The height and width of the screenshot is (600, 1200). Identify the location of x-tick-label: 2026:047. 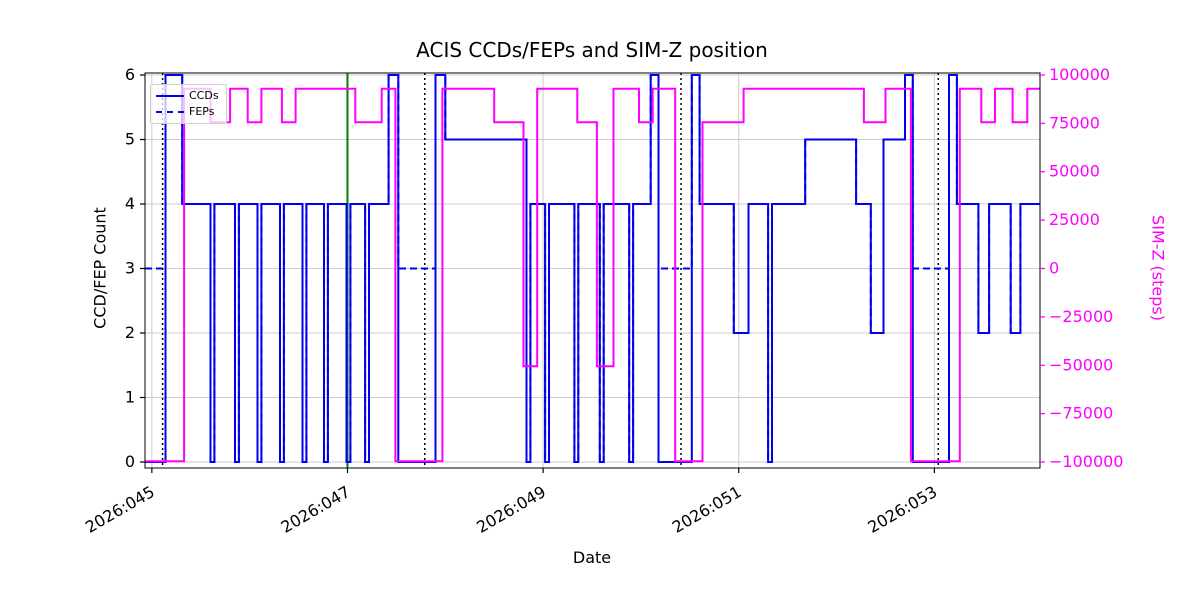
(316, 509).